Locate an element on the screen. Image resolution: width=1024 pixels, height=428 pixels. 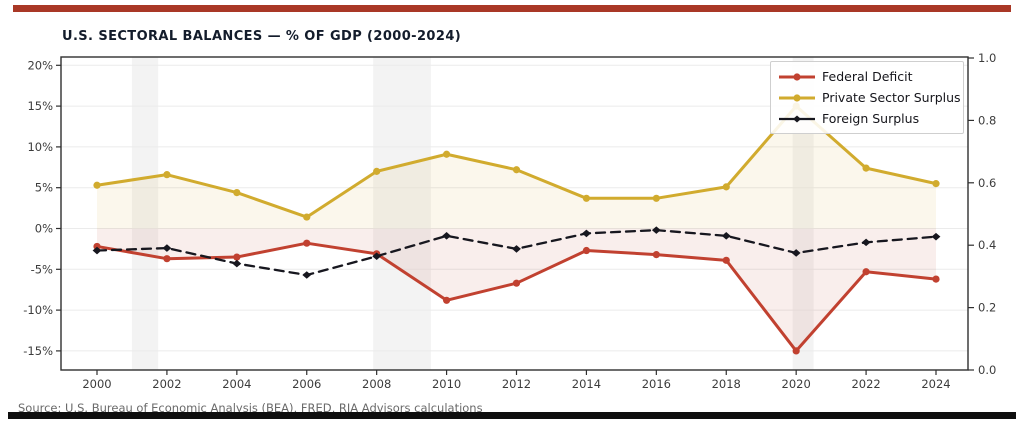
legend-label: Private Sector Surplus is located at coordinates (891, 97).